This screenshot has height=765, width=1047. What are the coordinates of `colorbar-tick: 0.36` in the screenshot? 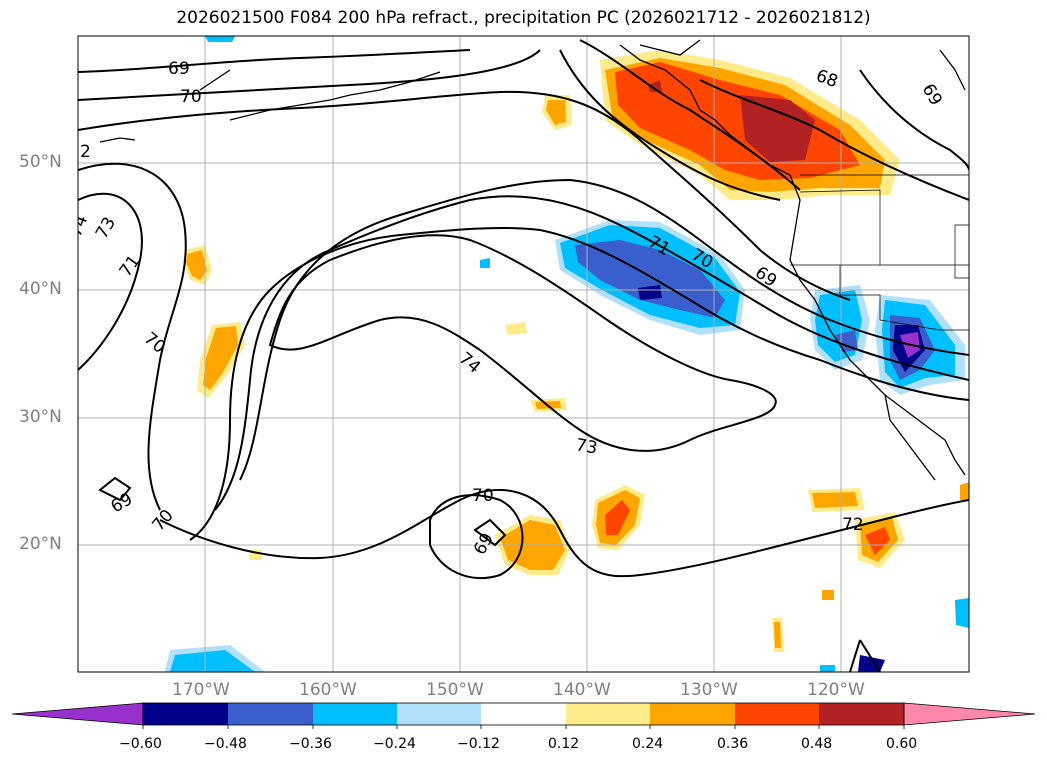 It's located at (733, 744).